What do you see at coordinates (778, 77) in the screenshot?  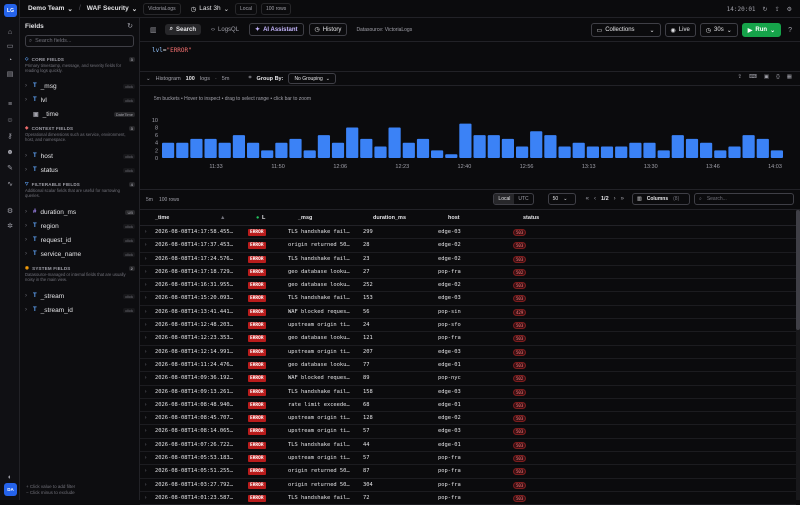 I see `json-icon: {}` at bounding box center [778, 77].